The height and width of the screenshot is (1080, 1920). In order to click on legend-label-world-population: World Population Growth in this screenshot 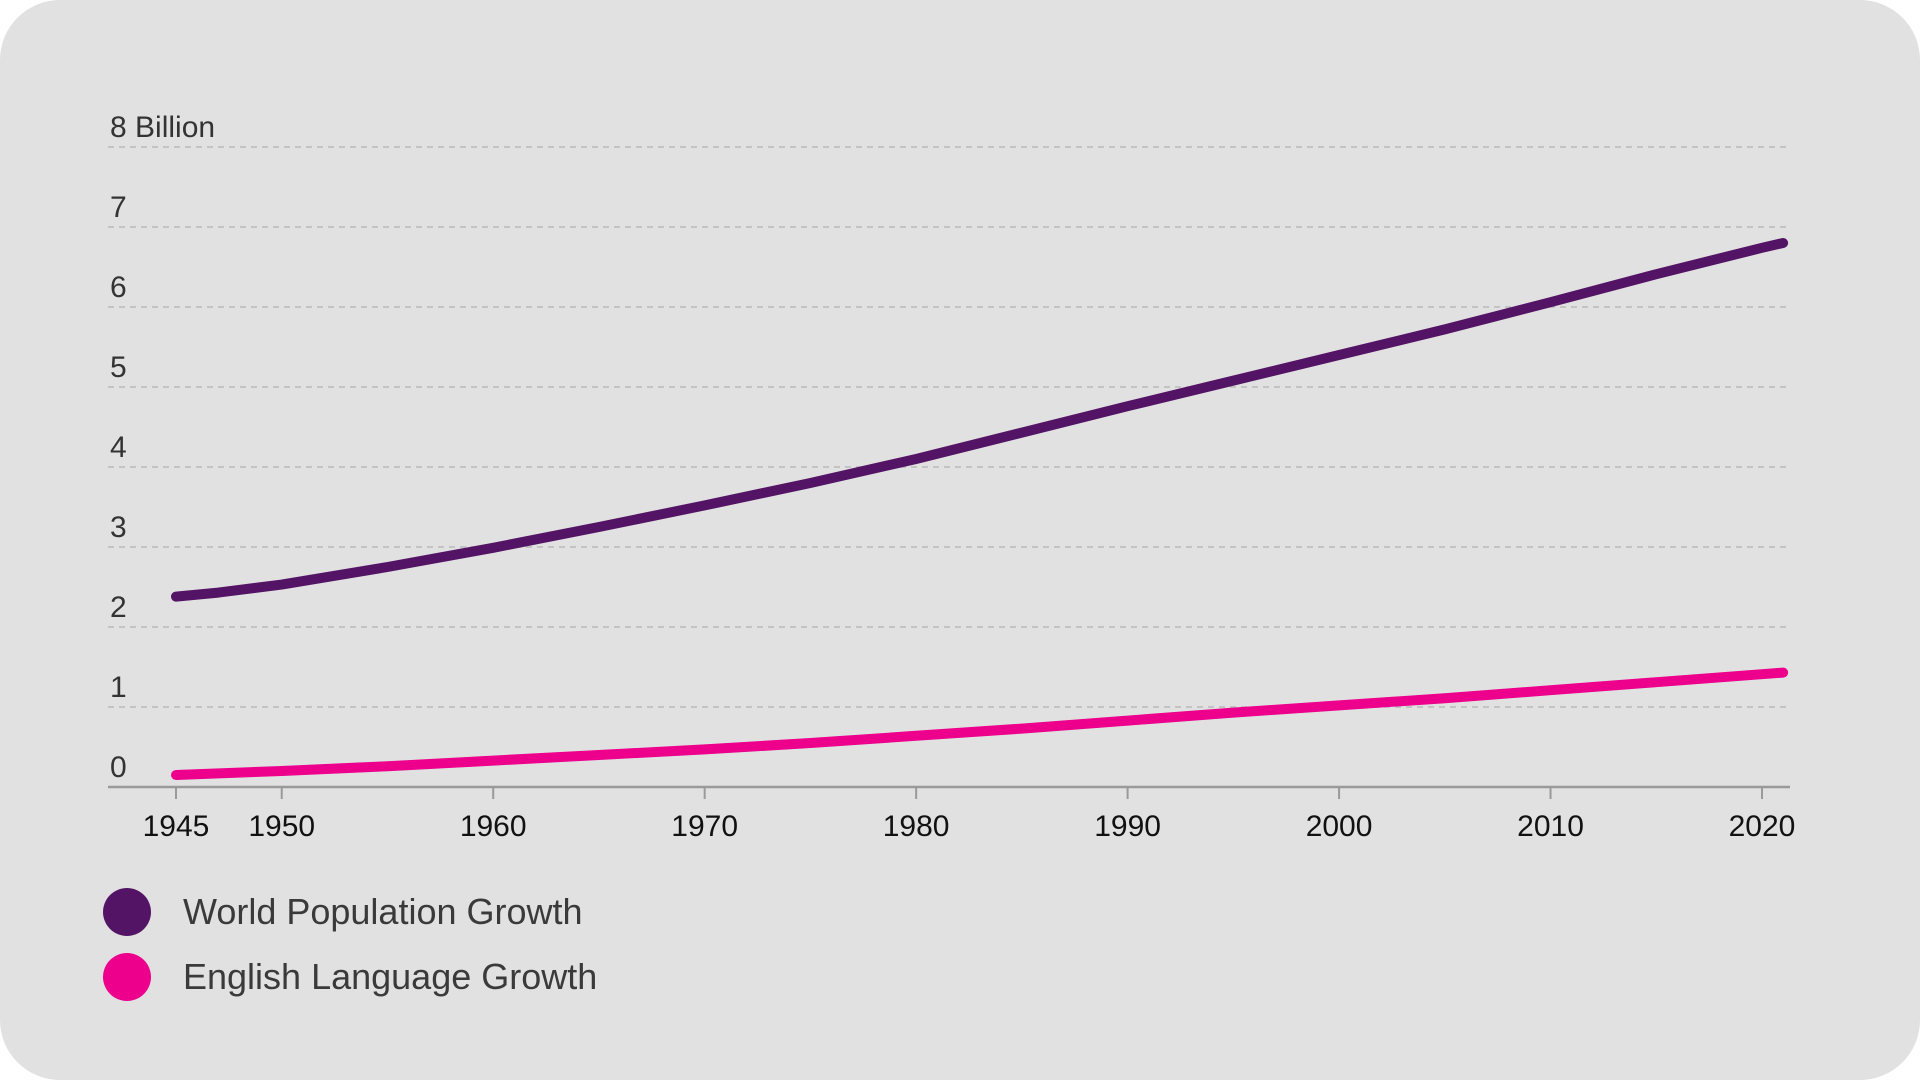, I will do `click(383, 911)`.